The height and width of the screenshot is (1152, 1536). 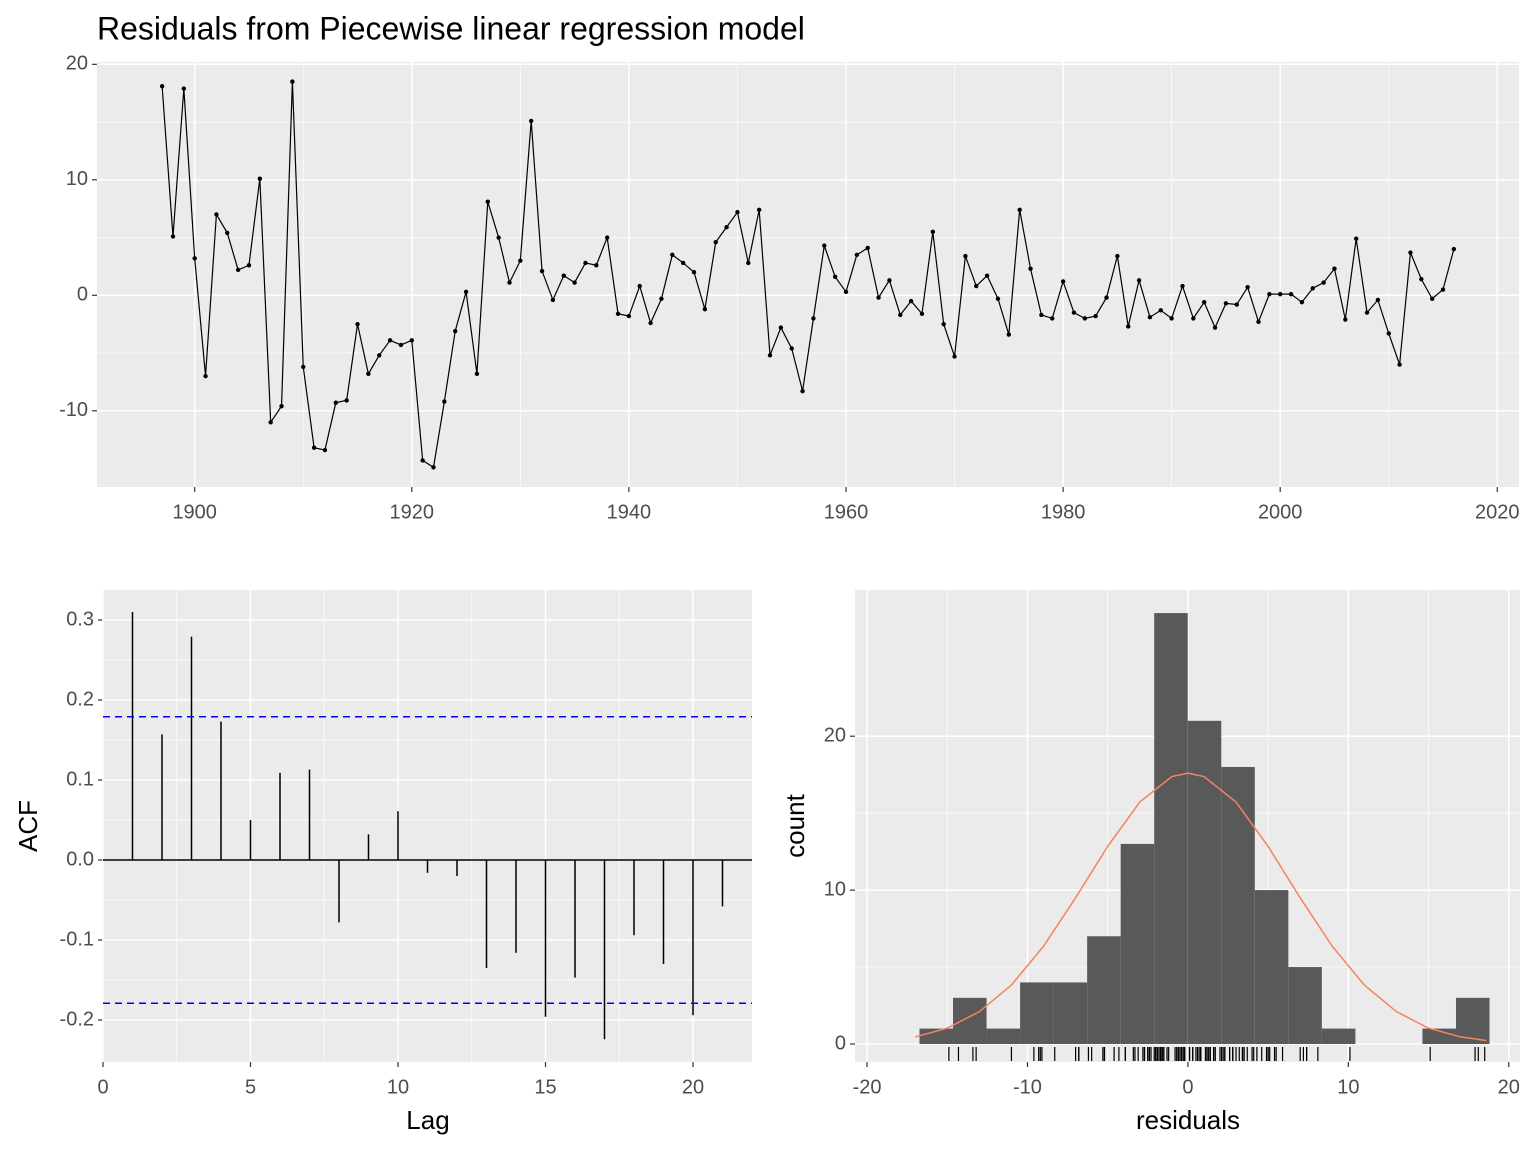 What do you see at coordinates (795, 825) in the screenshot?
I see `y-axis-title: count` at bounding box center [795, 825].